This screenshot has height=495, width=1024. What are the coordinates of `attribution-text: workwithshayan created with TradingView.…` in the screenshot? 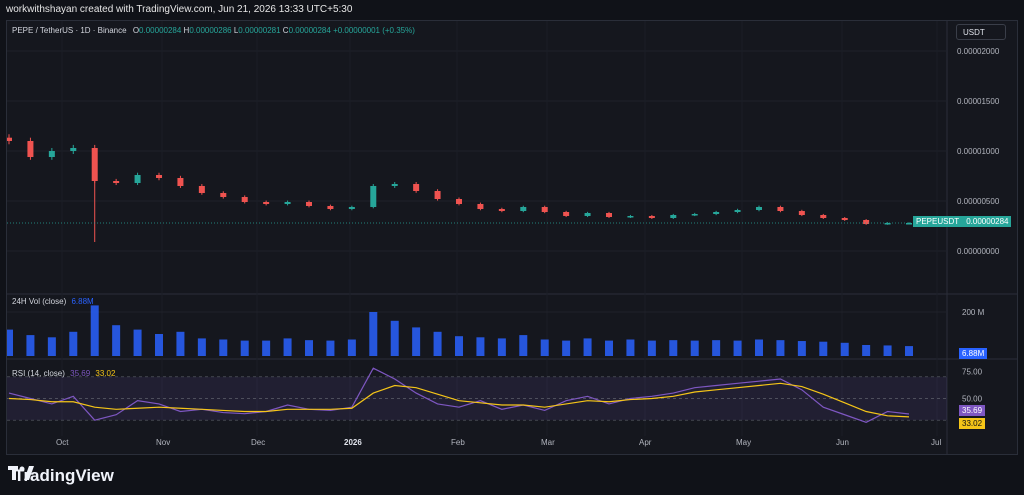 It's located at (179, 9).